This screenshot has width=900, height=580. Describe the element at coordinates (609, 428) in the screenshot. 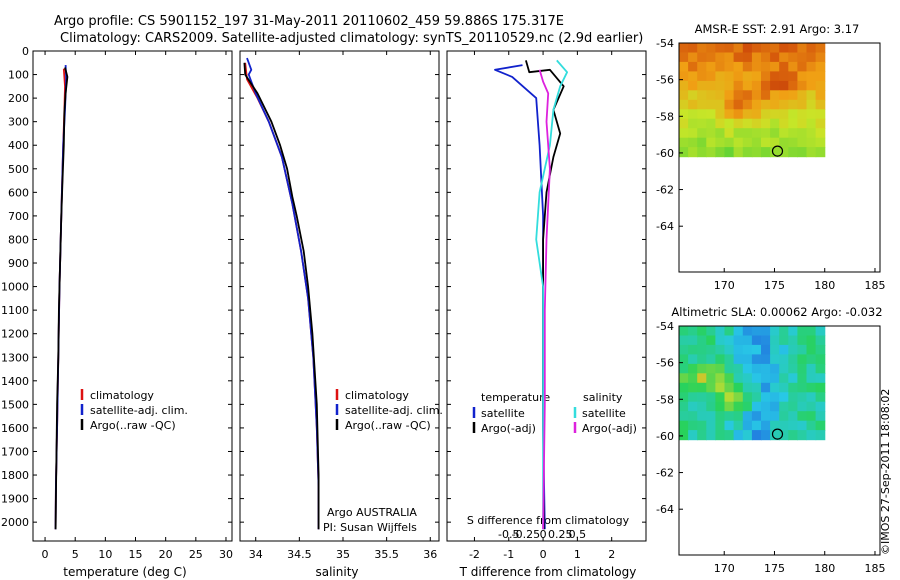

I see `difference-legend-label: Argo(-adj)` at that location.